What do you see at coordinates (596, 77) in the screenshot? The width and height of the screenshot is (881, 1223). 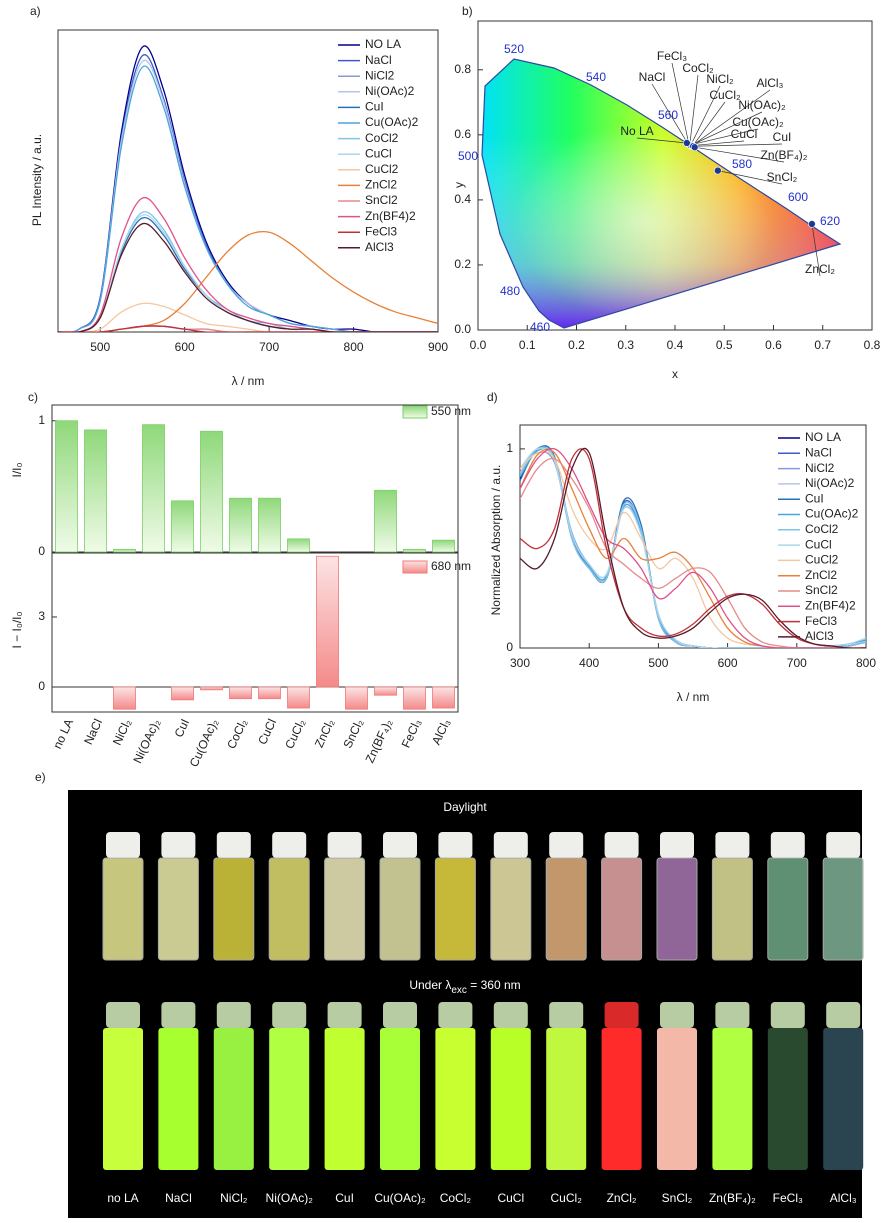 I see `wavelength-label: 540` at bounding box center [596, 77].